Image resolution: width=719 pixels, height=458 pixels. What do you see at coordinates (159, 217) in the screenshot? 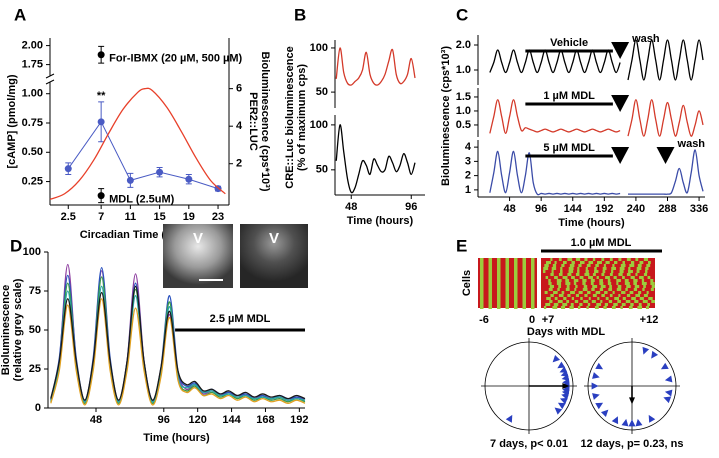
I see `x-tick-label: 15` at bounding box center [159, 217].